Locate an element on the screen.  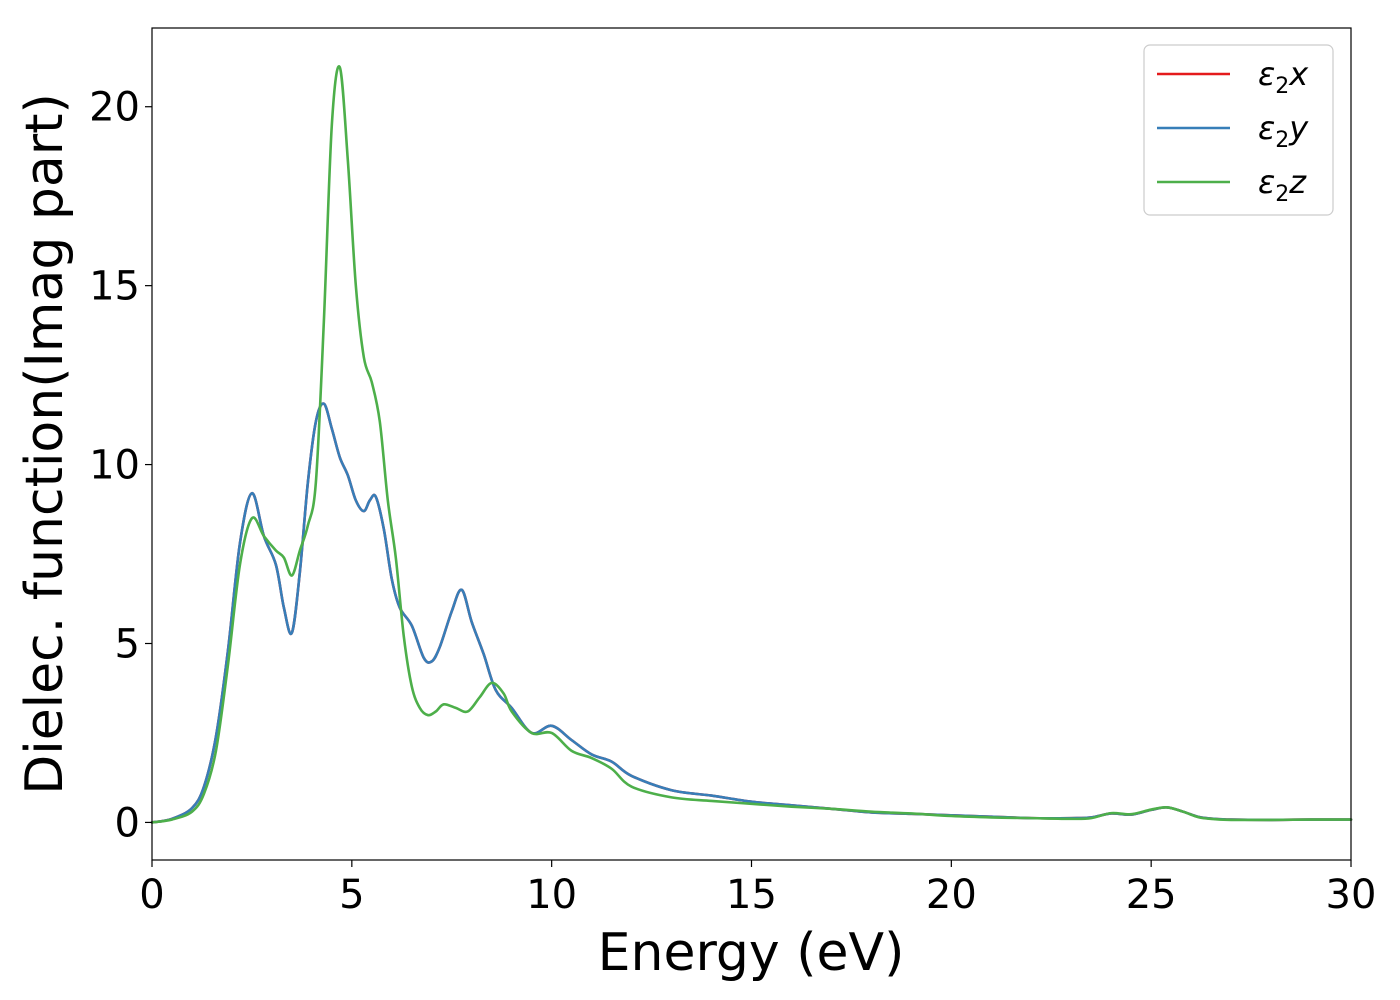
x-axis: 0 5 10 15 20 25 30 is located at coordinates (757, 889).